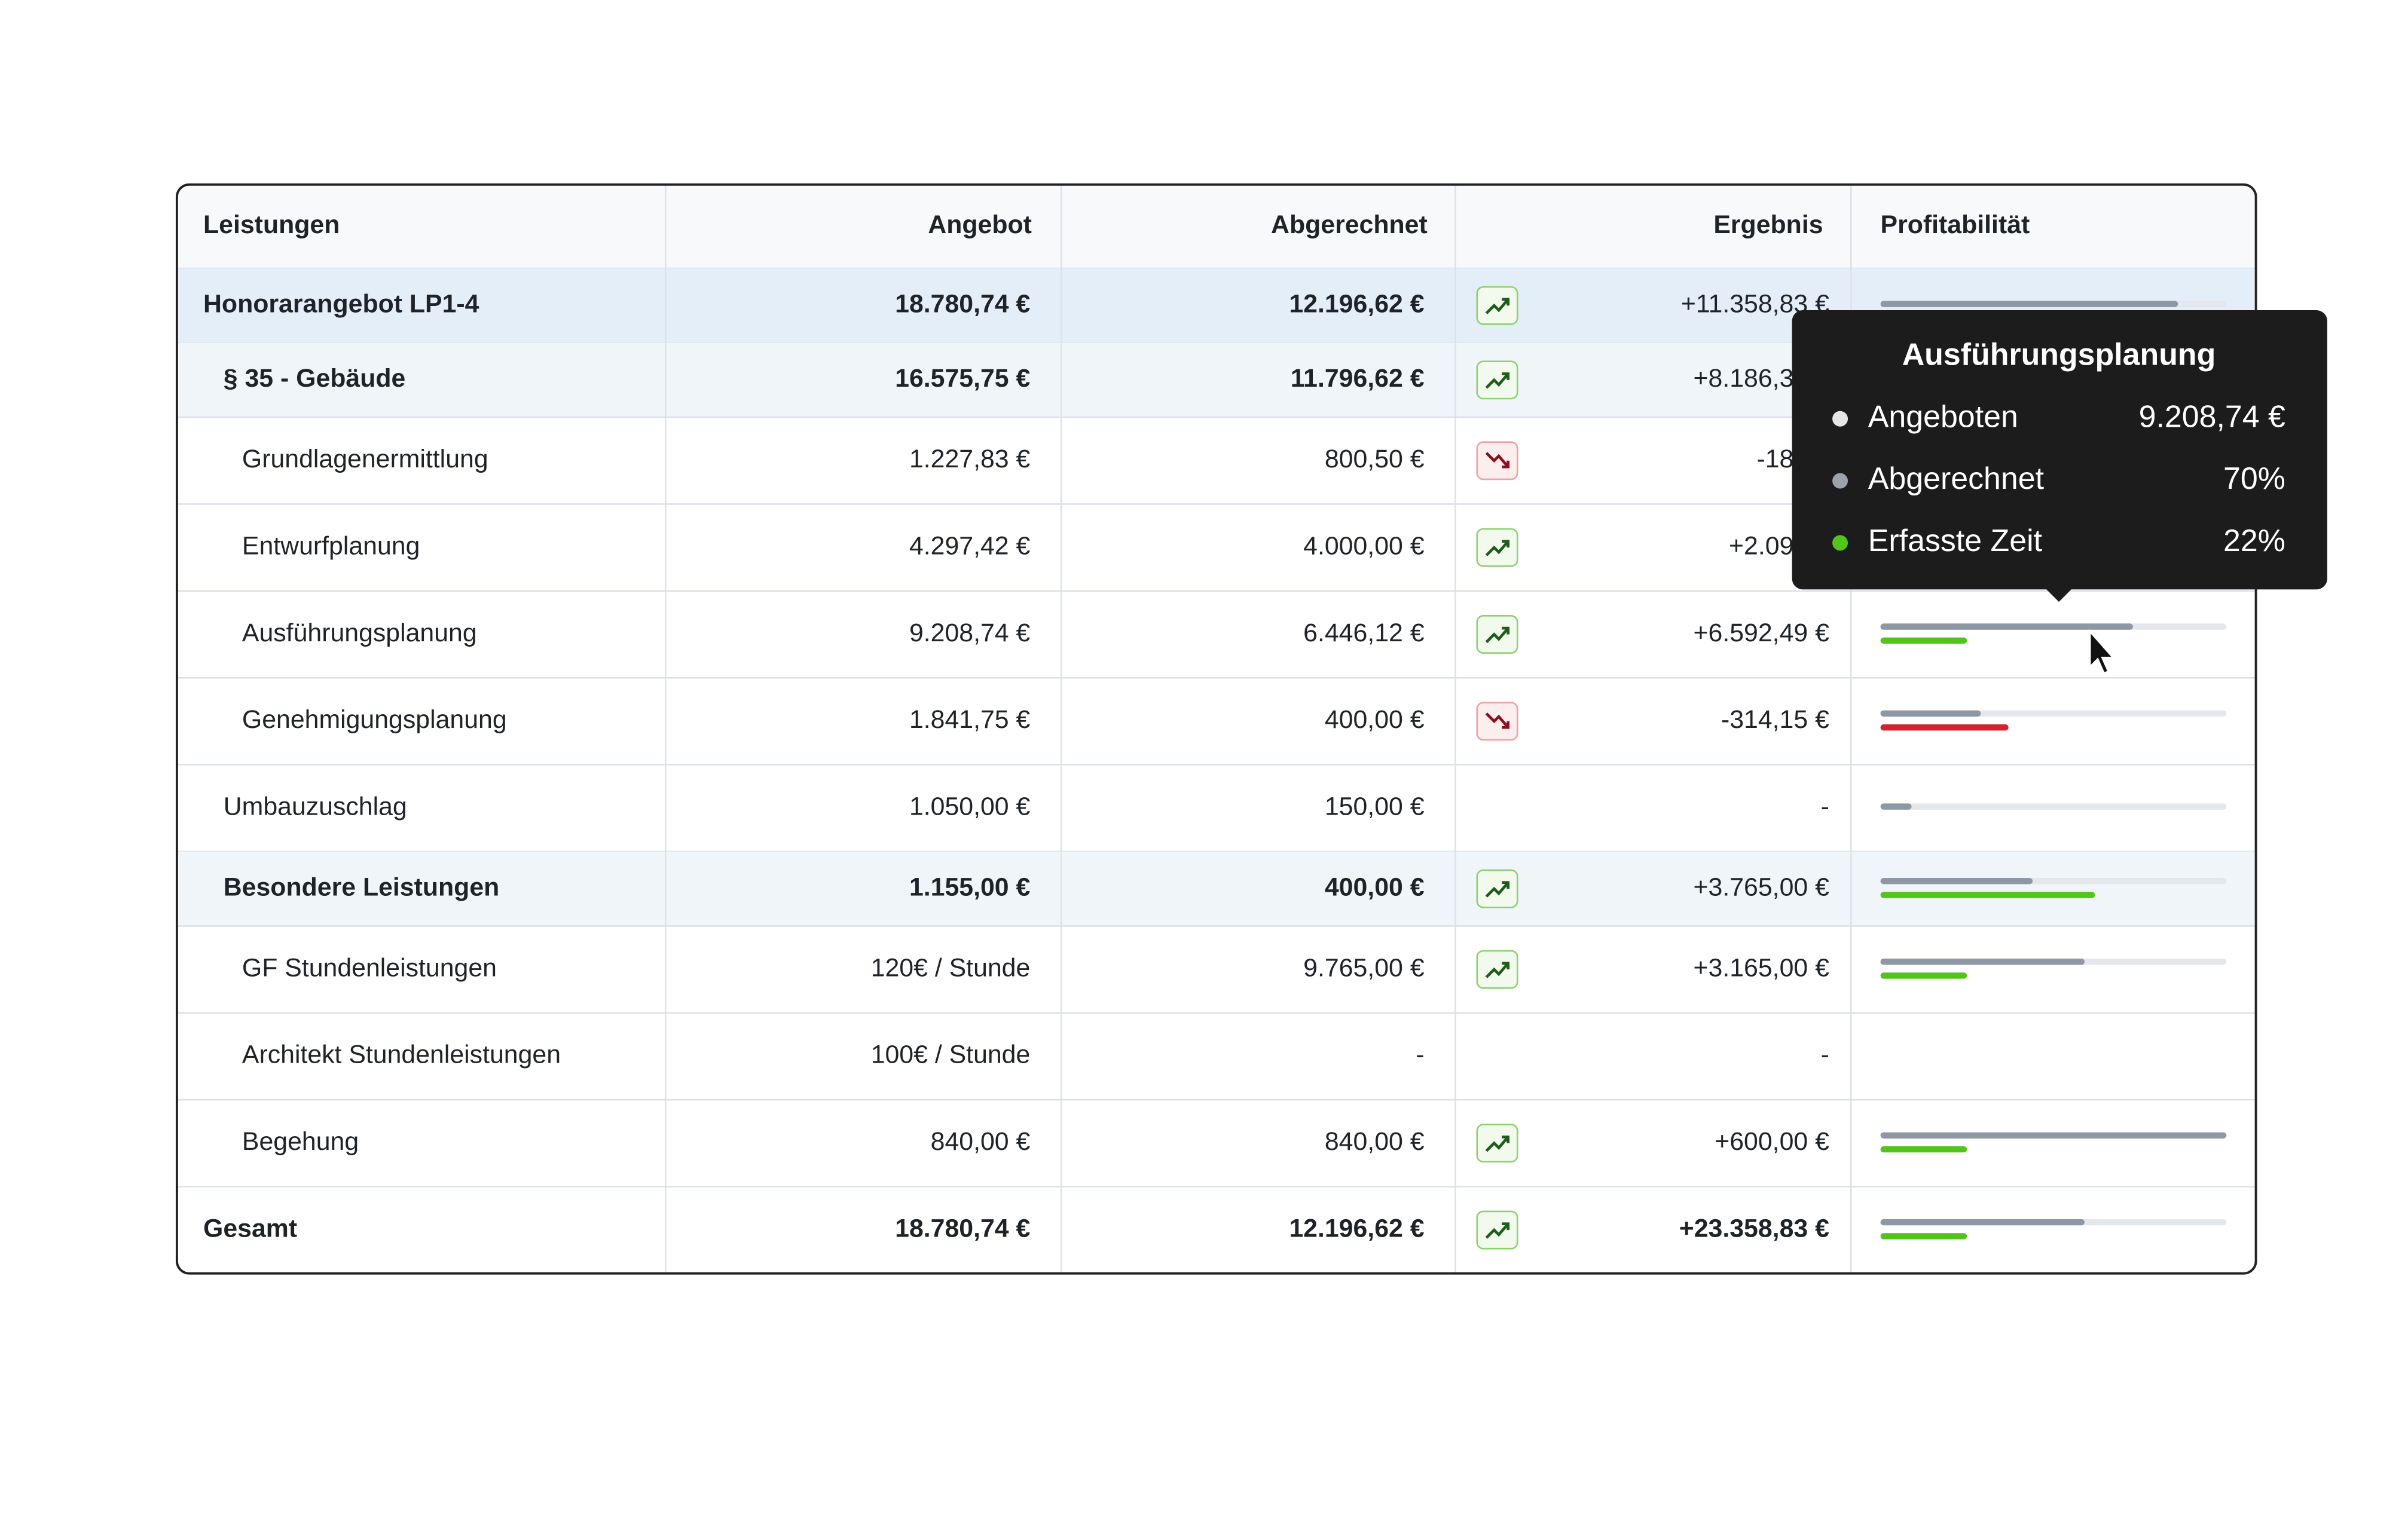  What do you see at coordinates (1955, 540) in the screenshot?
I see `tooltip-label: Erfasste Zeit` at bounding box center [1955, 540].